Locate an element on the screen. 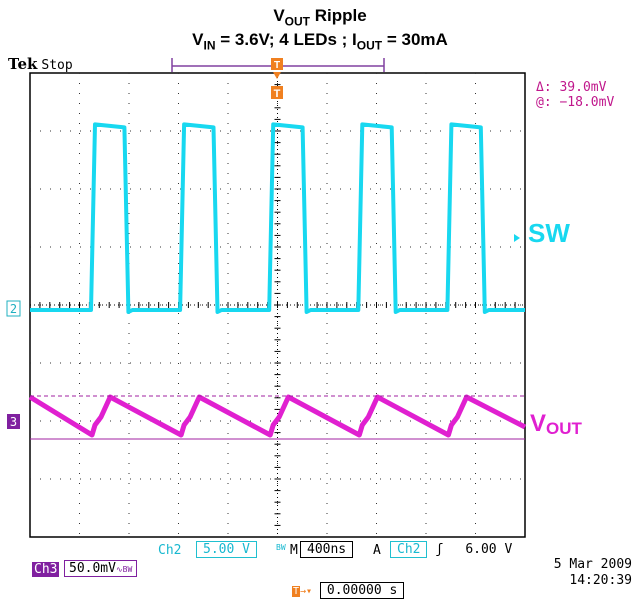  date: 5 Mar 2009 is located at coordinates (592, 564).